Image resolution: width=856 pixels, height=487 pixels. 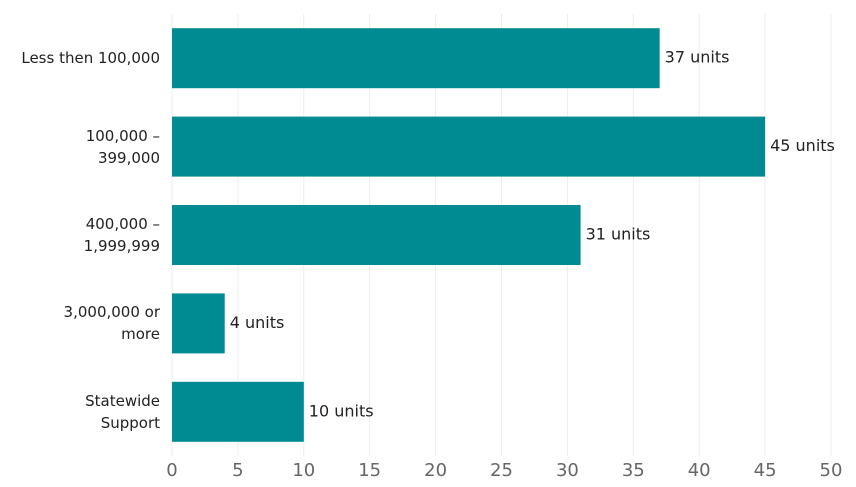 I want to click on y-tick-label: Less then 100,000, so click(x=90, y=58).